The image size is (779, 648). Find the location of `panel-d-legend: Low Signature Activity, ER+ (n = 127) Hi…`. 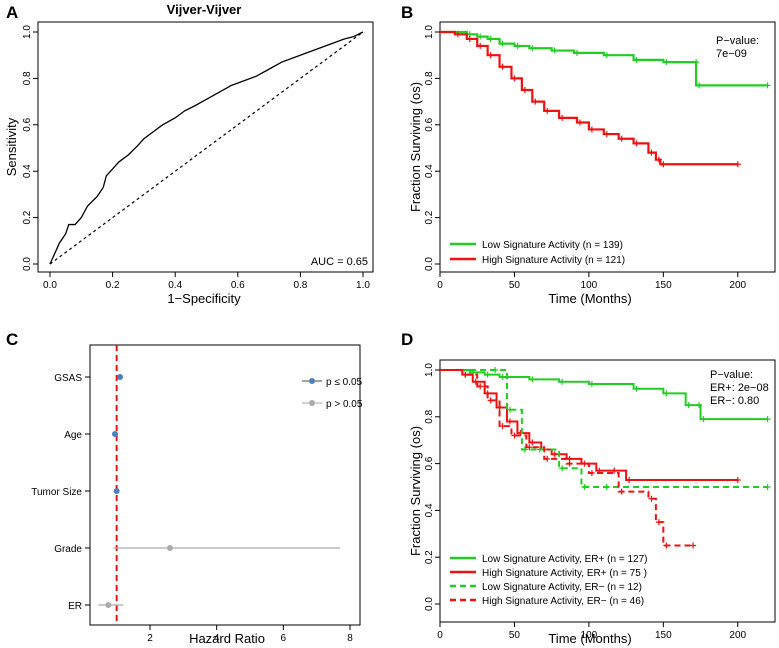

panel-d-legend: Low Signature Activity, ER+ (n = 127) Hi… is located at coordinates (548, 580).